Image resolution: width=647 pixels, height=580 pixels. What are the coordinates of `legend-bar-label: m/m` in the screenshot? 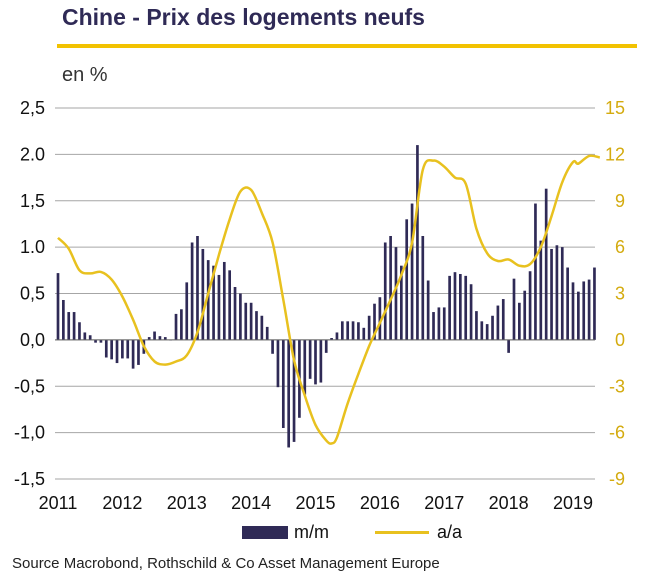 It's located at (311, 531).